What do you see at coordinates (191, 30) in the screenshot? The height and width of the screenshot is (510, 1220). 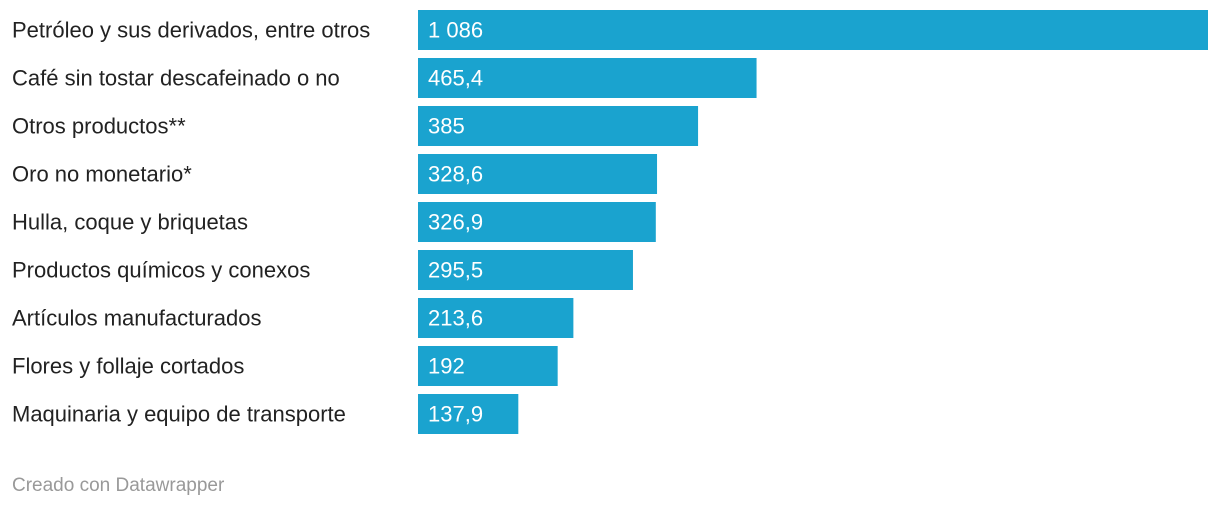 I see `category-label: Petróleo y sus derivados, entre otros` at bounding box center [191, 30].